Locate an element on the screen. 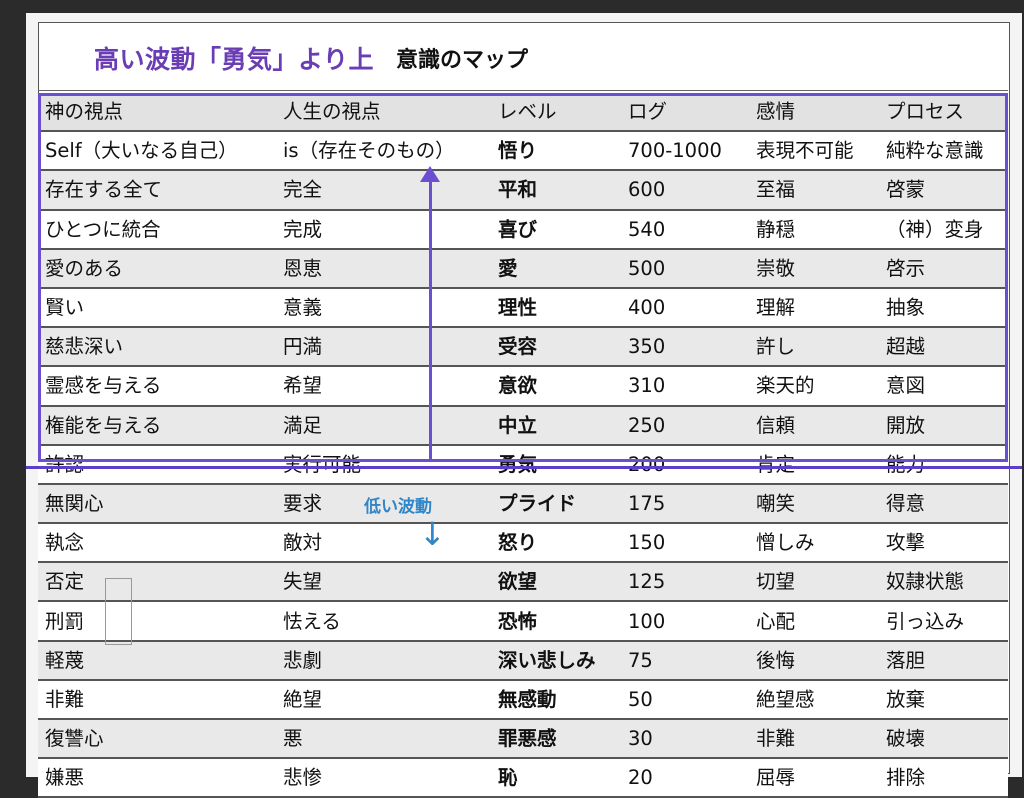 This screenshot has height=798, width=1024. cell-emotion: 信頼 is located at coordinates (814, 425).